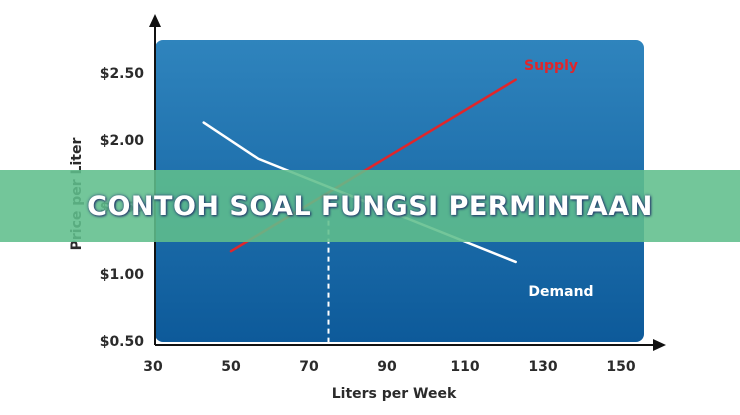 This screenshot has height=415, width=740. I want to click on y-tick-label: $2.50, so click(122, 74).